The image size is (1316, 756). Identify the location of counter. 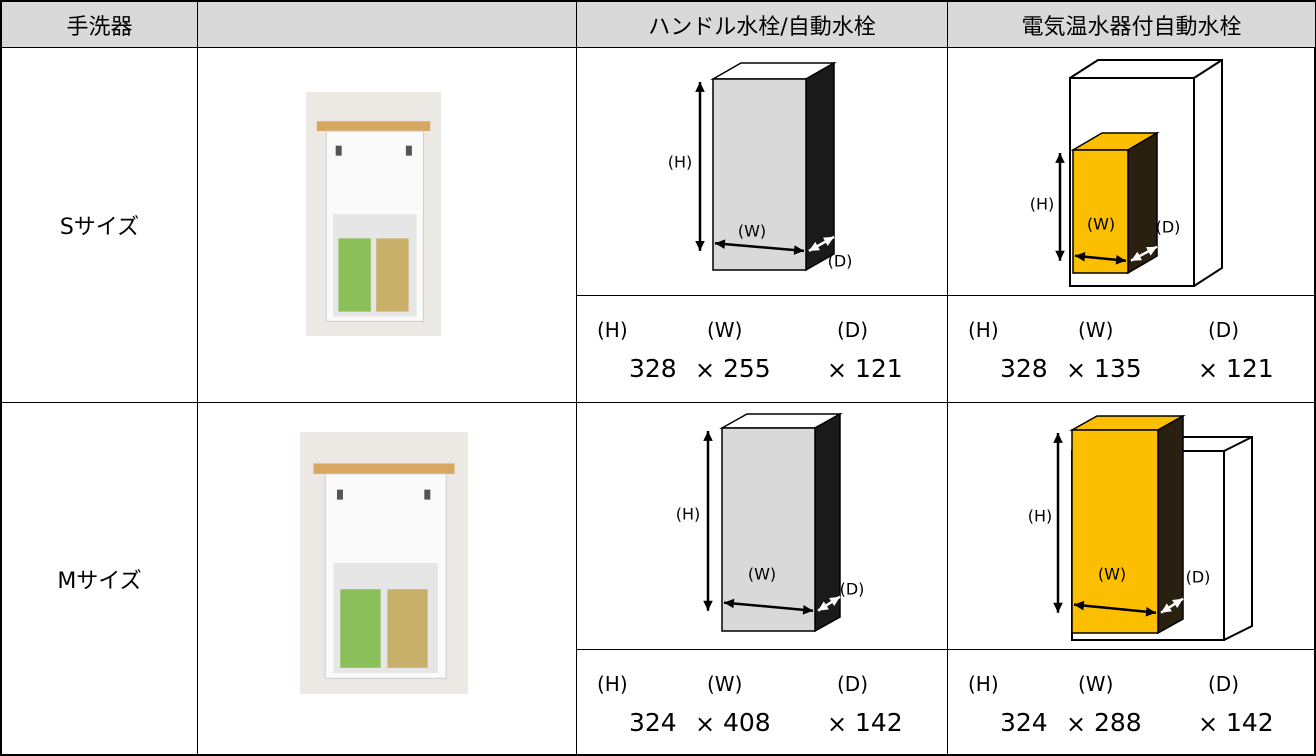
(384, 468).